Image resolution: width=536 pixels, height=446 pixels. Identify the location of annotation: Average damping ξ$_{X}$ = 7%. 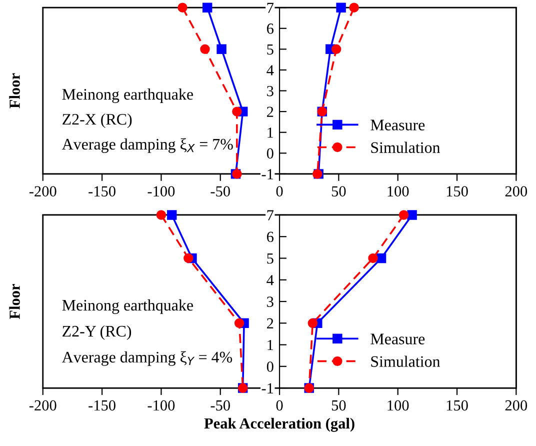
(147, 145).